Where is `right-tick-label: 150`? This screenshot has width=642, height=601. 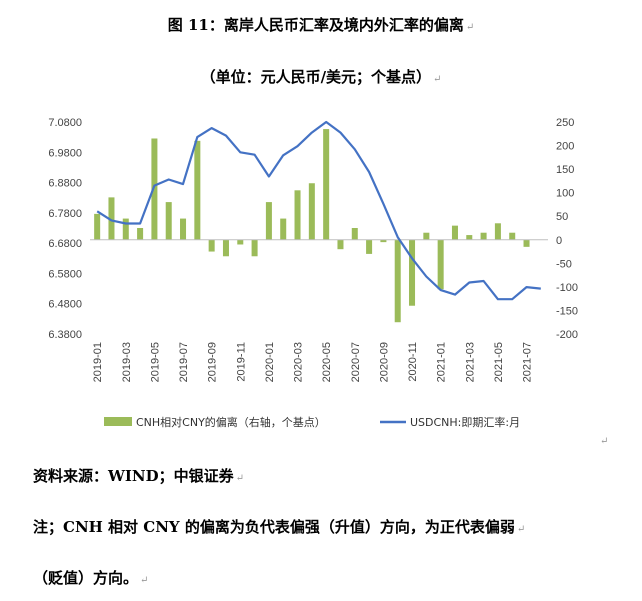
right-tick-label: 150 is located at coordinates (565, 170).